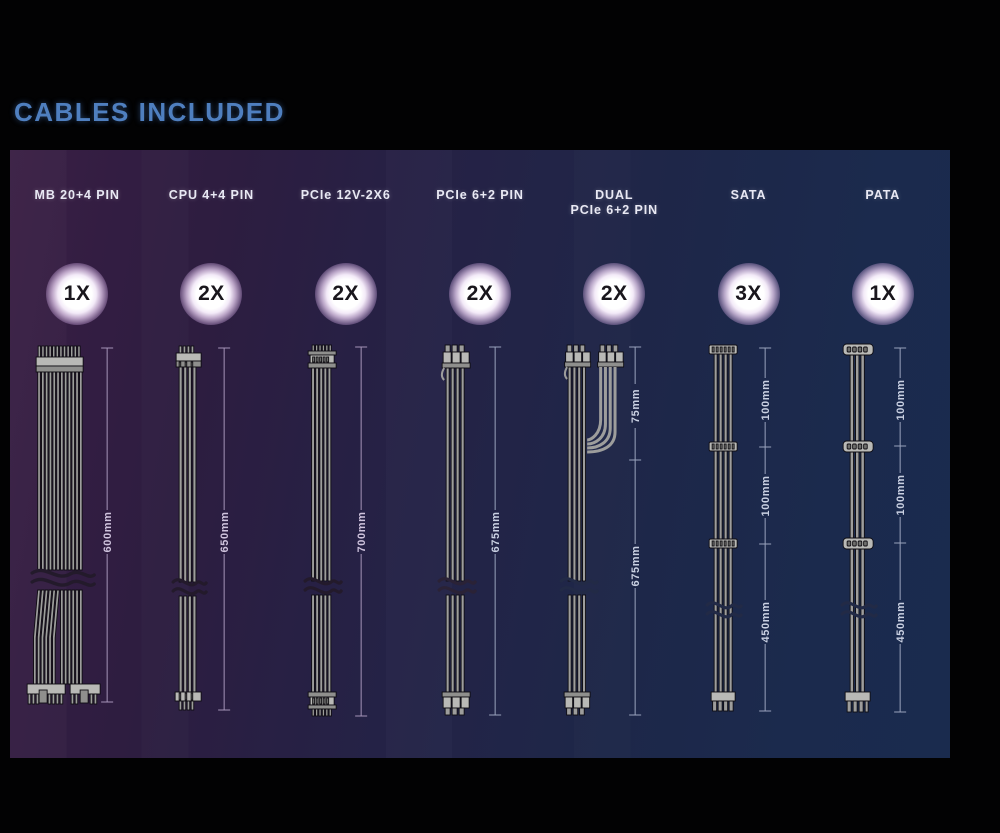 The image size is (1000, 833). What do you see at coordinates (602, 410) in the screenshot?
I see `wire-bundle-branch` at bounding box center [602, 410].